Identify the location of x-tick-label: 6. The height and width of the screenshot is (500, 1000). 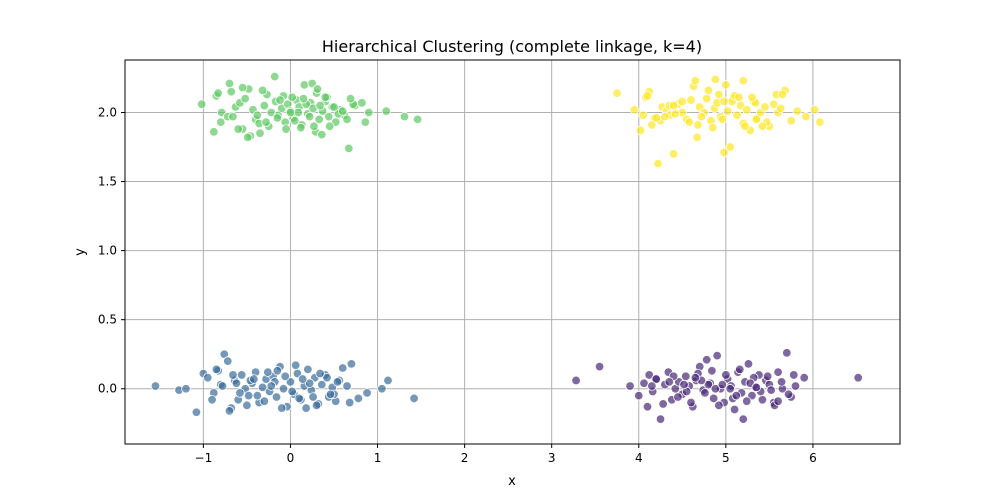
(813, 458).